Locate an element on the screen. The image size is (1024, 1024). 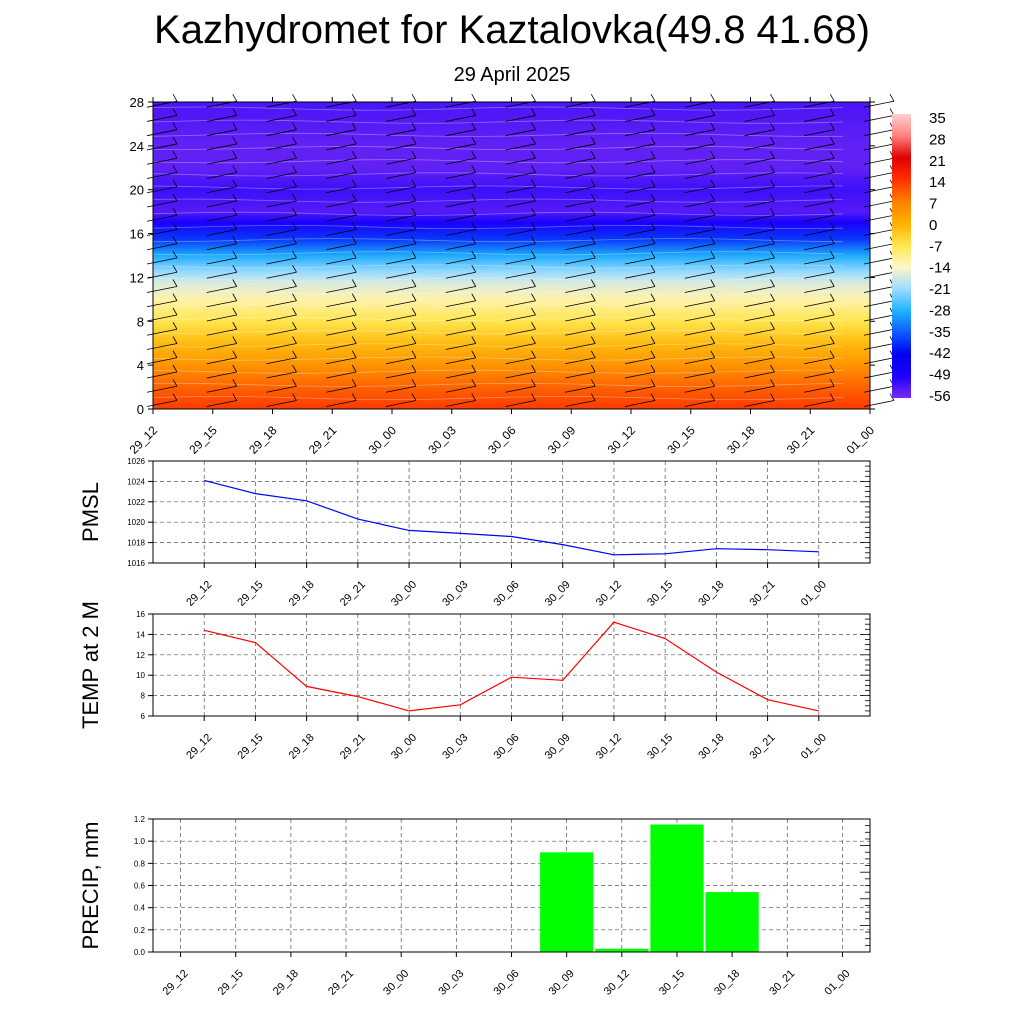
colorbar-label: 35 is located at coordinates (937, 118).